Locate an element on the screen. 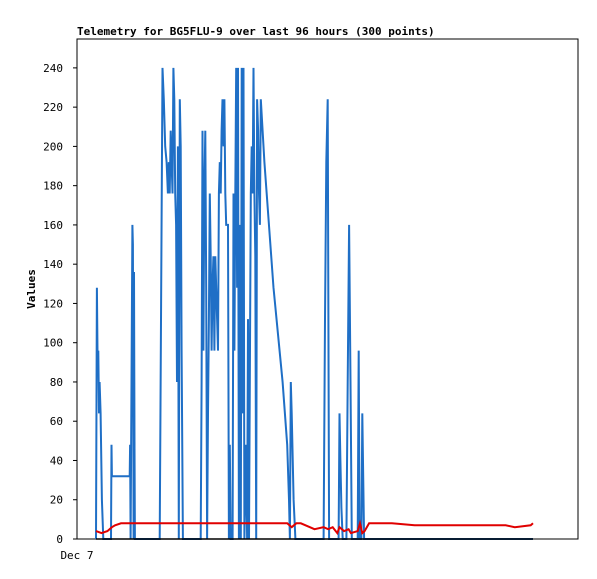 Image resolution: width=597 pixels, height=579 pixels. y-tick-label: 120 is located at coordinates (53, 303).